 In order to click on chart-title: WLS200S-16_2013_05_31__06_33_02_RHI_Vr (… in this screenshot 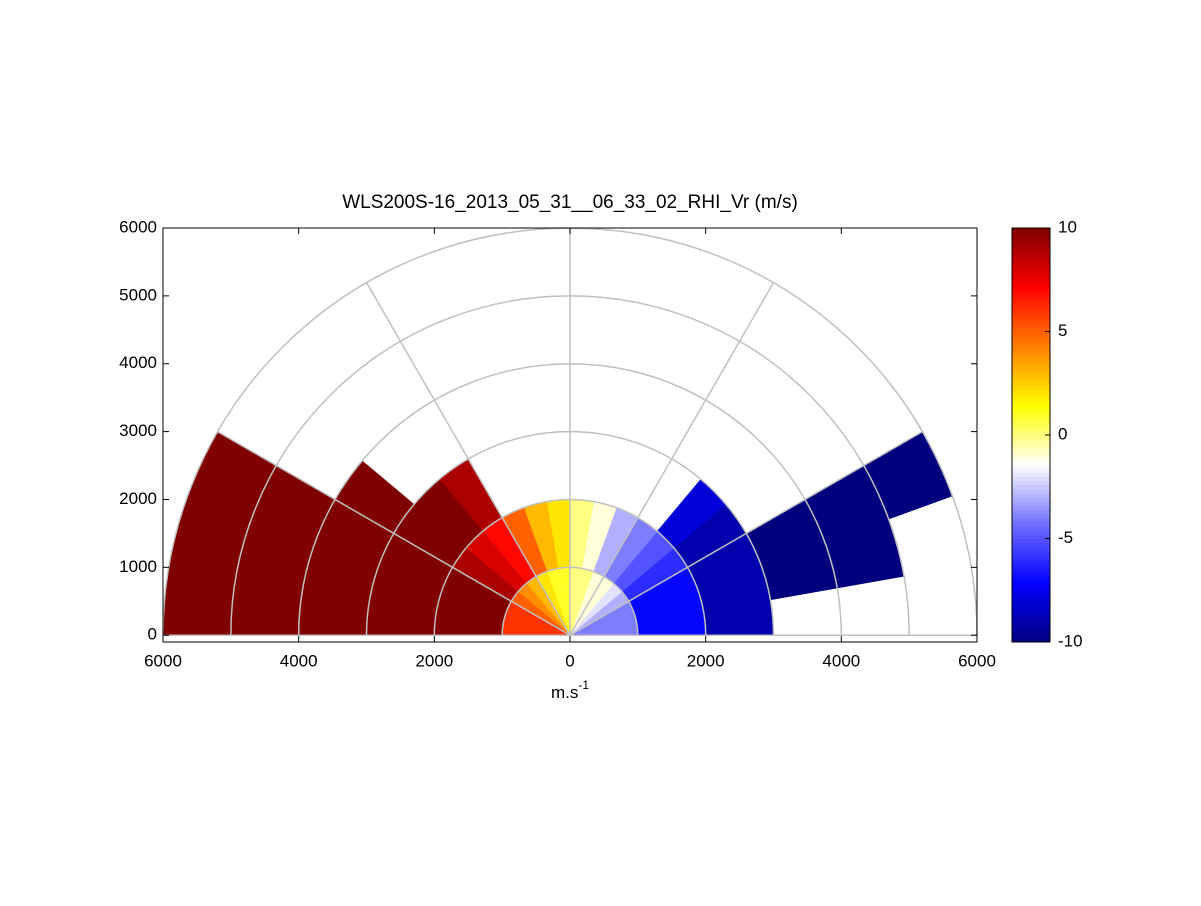, I will do `click(570, 202)`.